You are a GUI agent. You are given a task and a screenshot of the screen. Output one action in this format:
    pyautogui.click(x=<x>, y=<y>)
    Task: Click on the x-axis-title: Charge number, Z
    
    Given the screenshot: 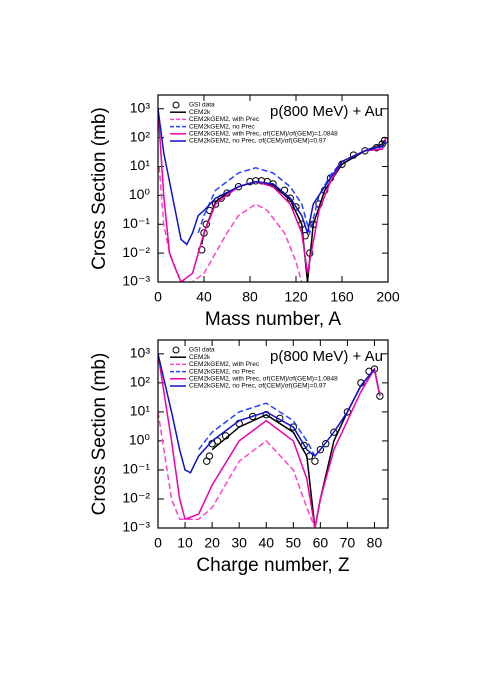 What is the action you would take?
    pyautogui.click(x=273, y=565)
    